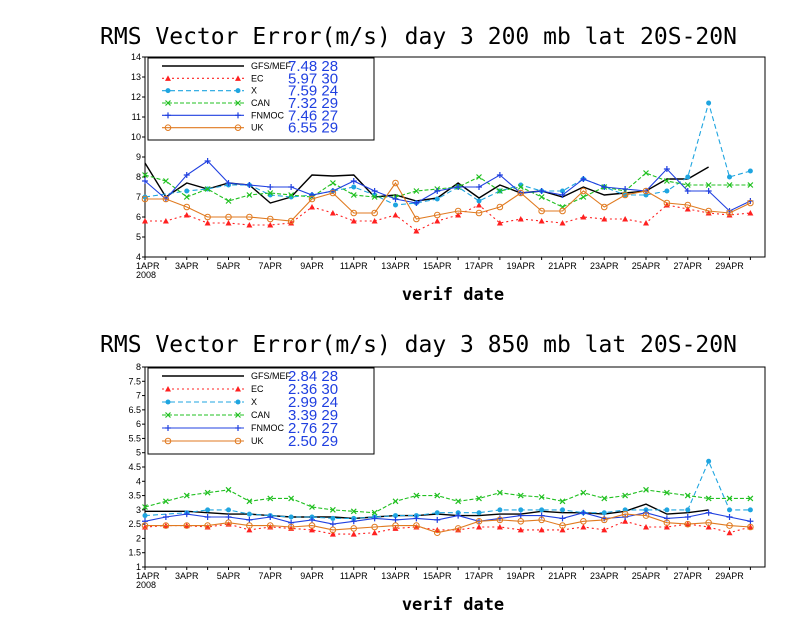 This screenshot has height=622, width=800. What do you see at coordinates (138, 217) in the screenshot?
I see `y-tick-label: 6` at bounding box center [138, 217].